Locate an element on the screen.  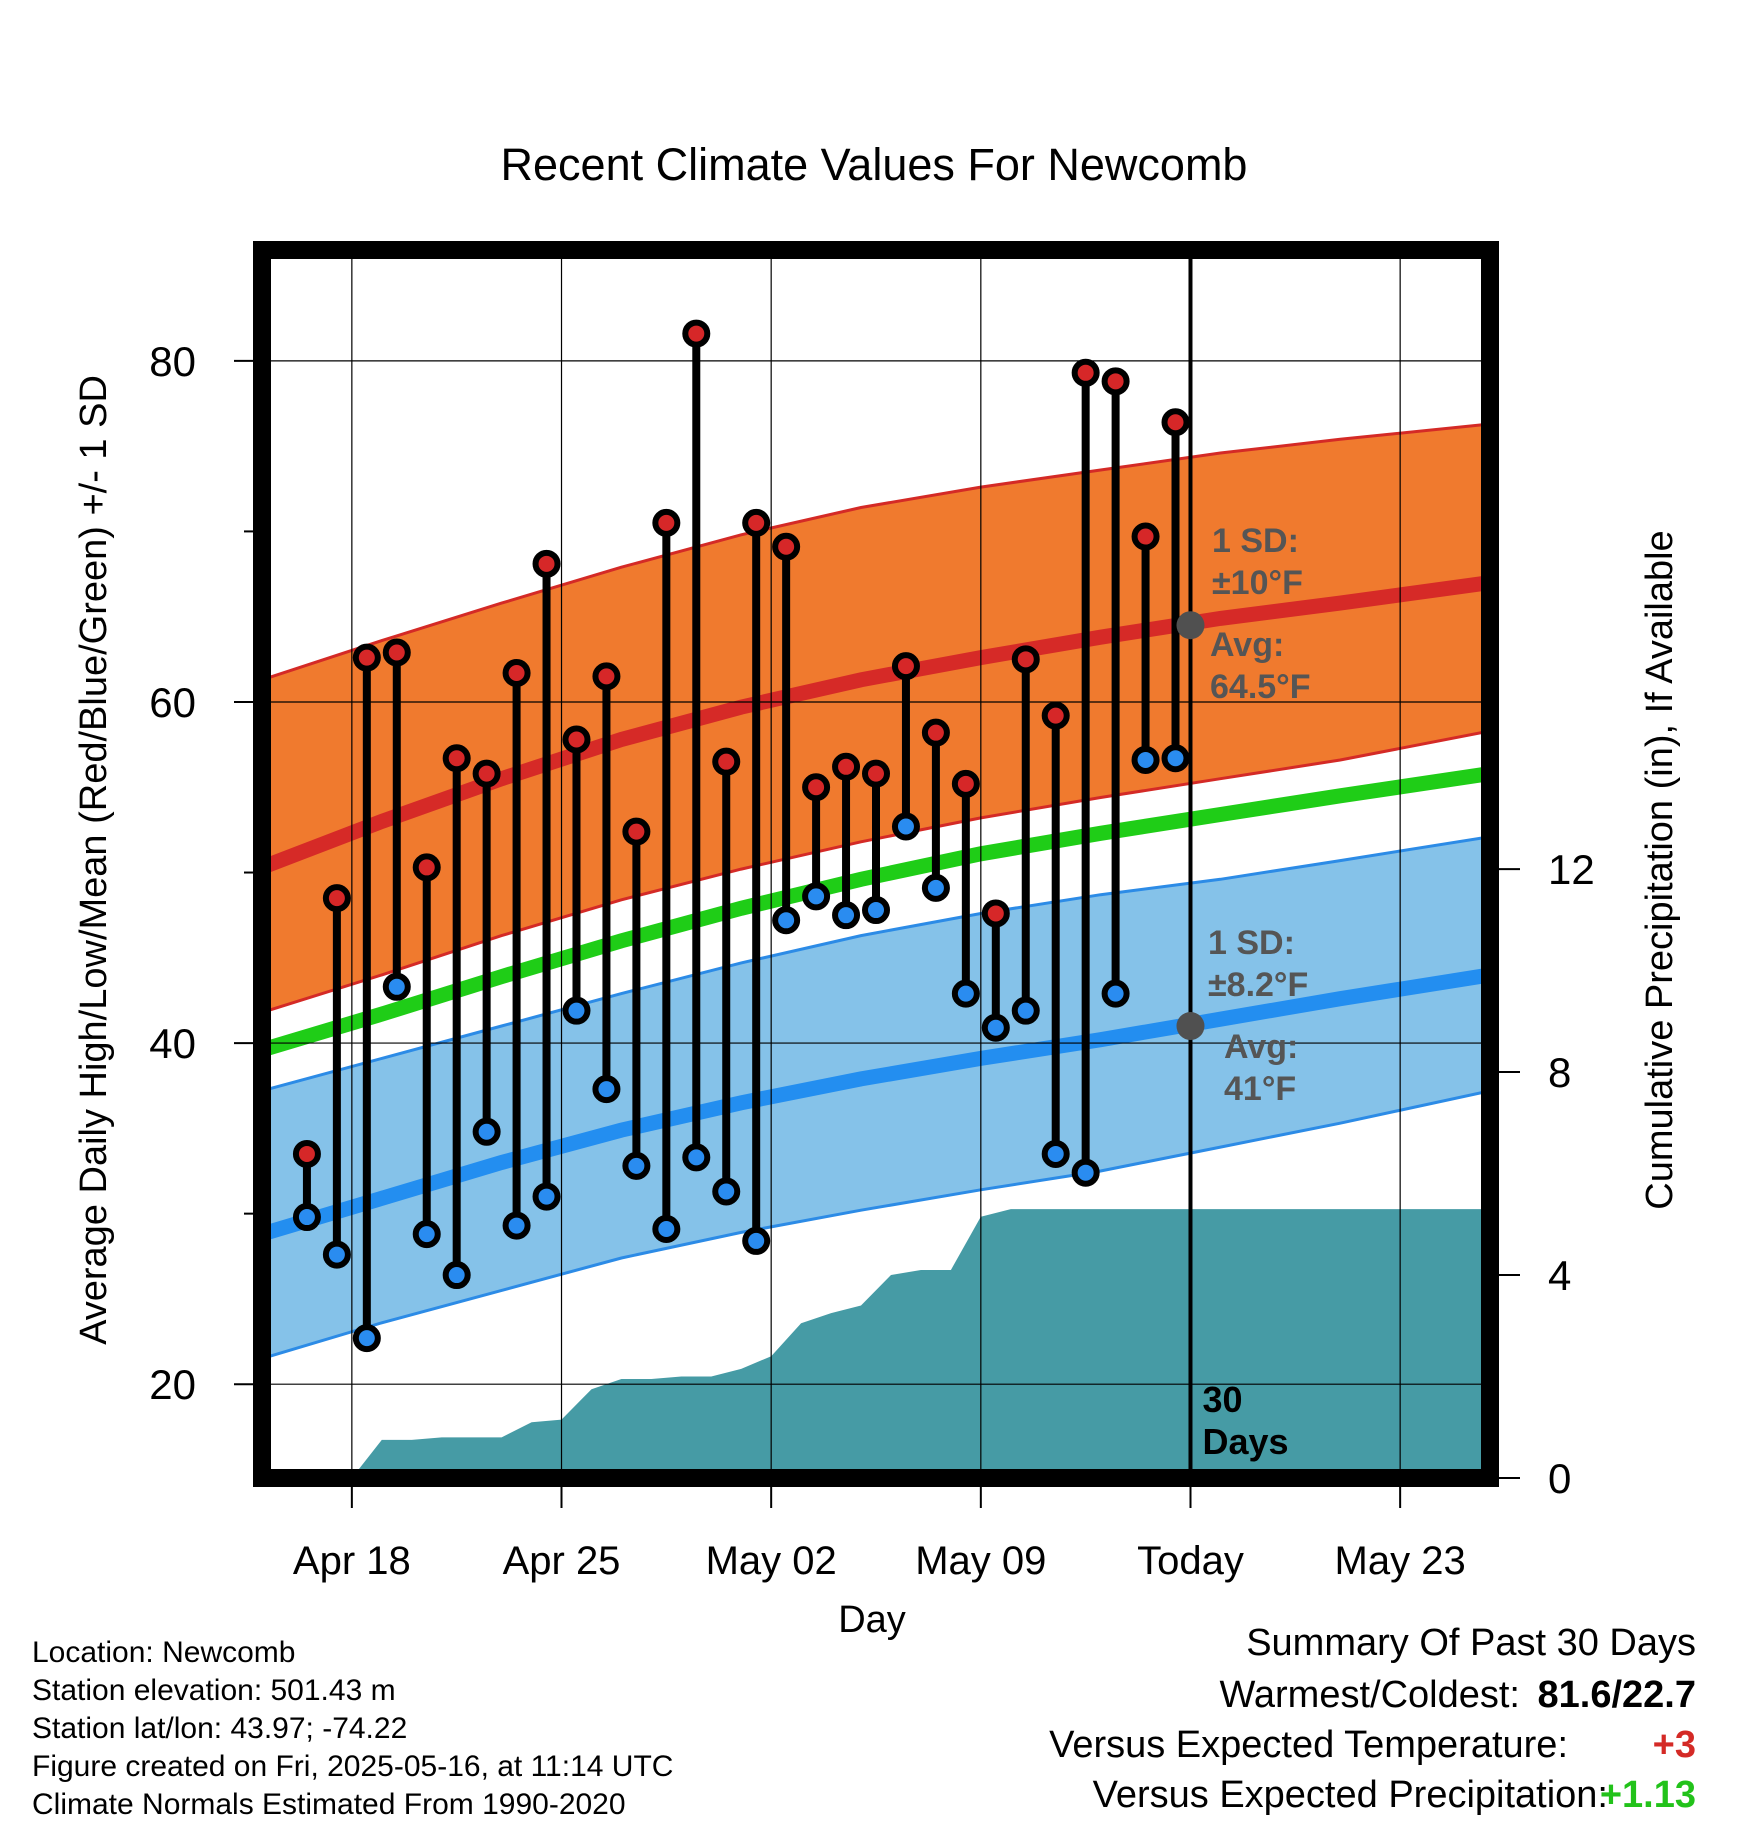
elevation-text: Station elevation: 501.43 m is located at coordinates (214, 1690).